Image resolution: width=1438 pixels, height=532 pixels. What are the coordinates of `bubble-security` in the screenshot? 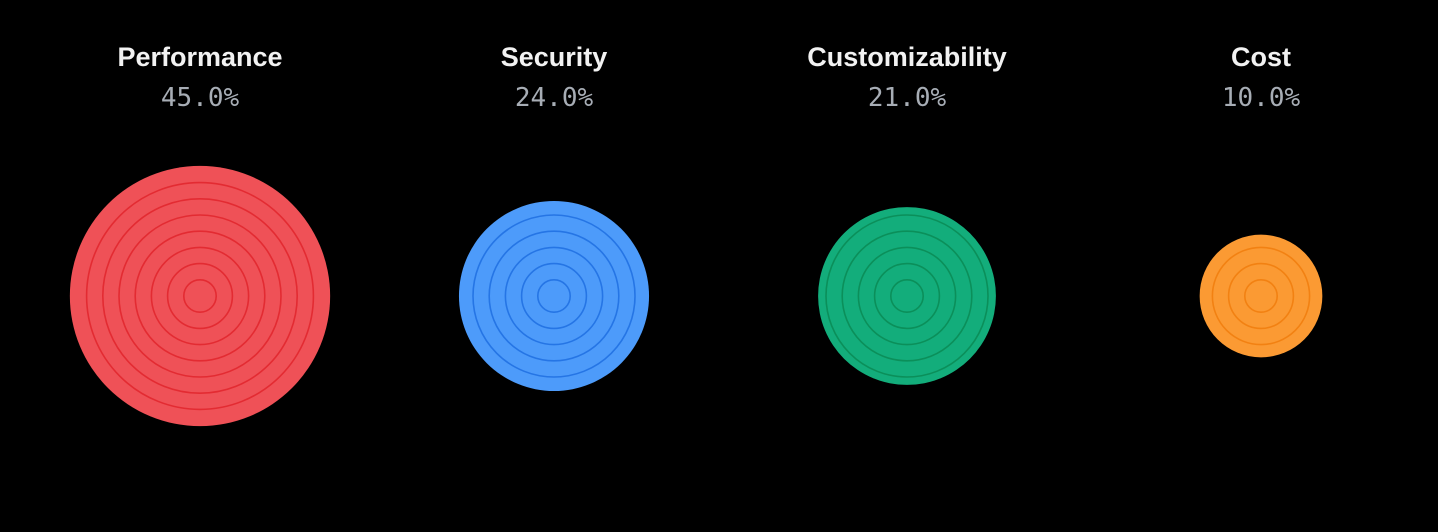 It's located at (554, 296).